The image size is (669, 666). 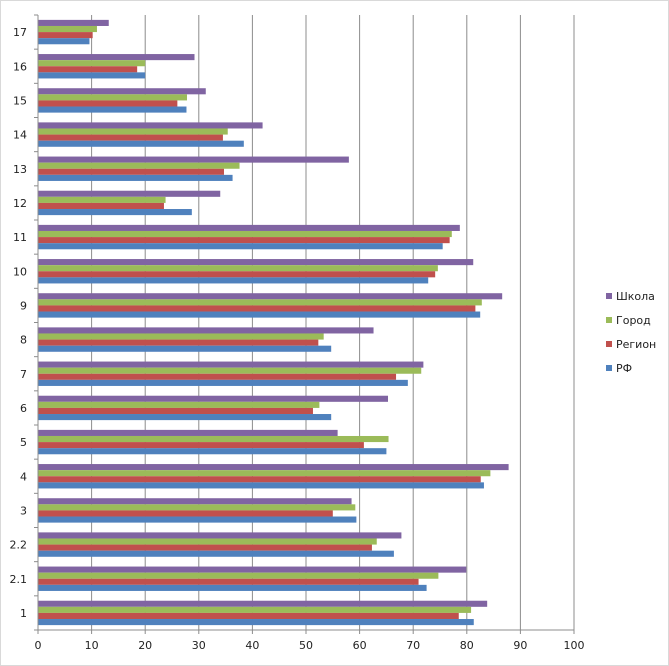 What do you see at coordinates (23, 613) in the screenshot?
I see `y-tick-label-1: 1` at bounding box center [23, 613].